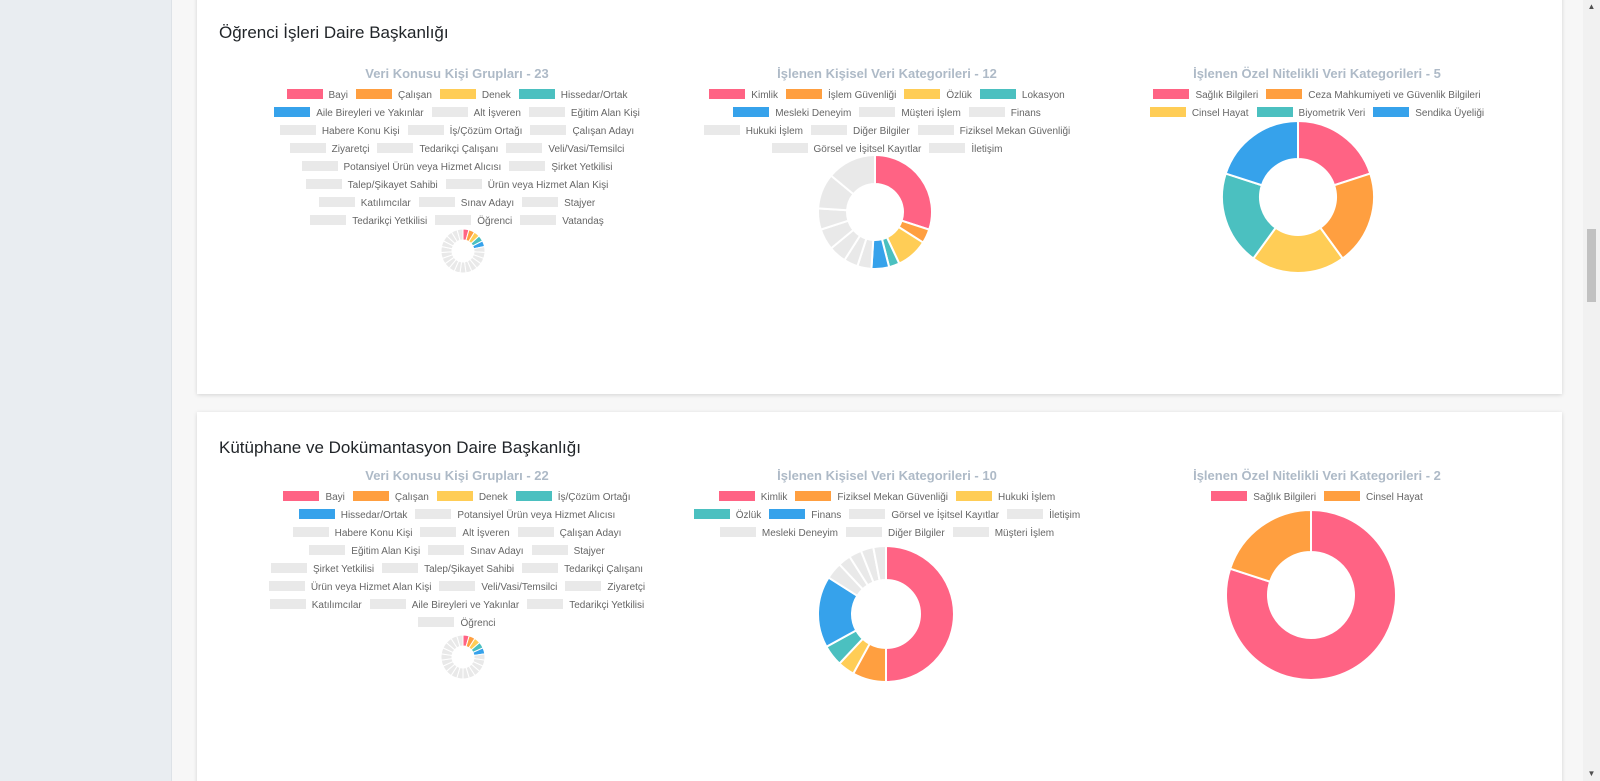 This screenshot has width=1600, height=781. I want to click on donut-slice-müşteri-i-şlem, so click(879, 563).